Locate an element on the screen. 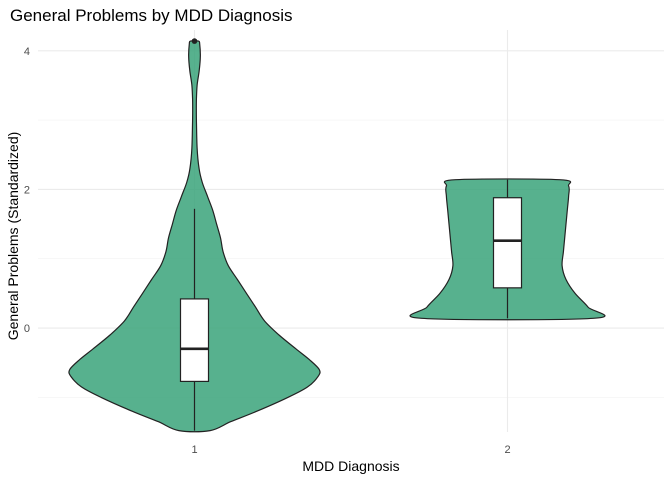 The height and width of the screenshot is (480, 672). x-tick-label: 1 is located at coordinates (194, 450).